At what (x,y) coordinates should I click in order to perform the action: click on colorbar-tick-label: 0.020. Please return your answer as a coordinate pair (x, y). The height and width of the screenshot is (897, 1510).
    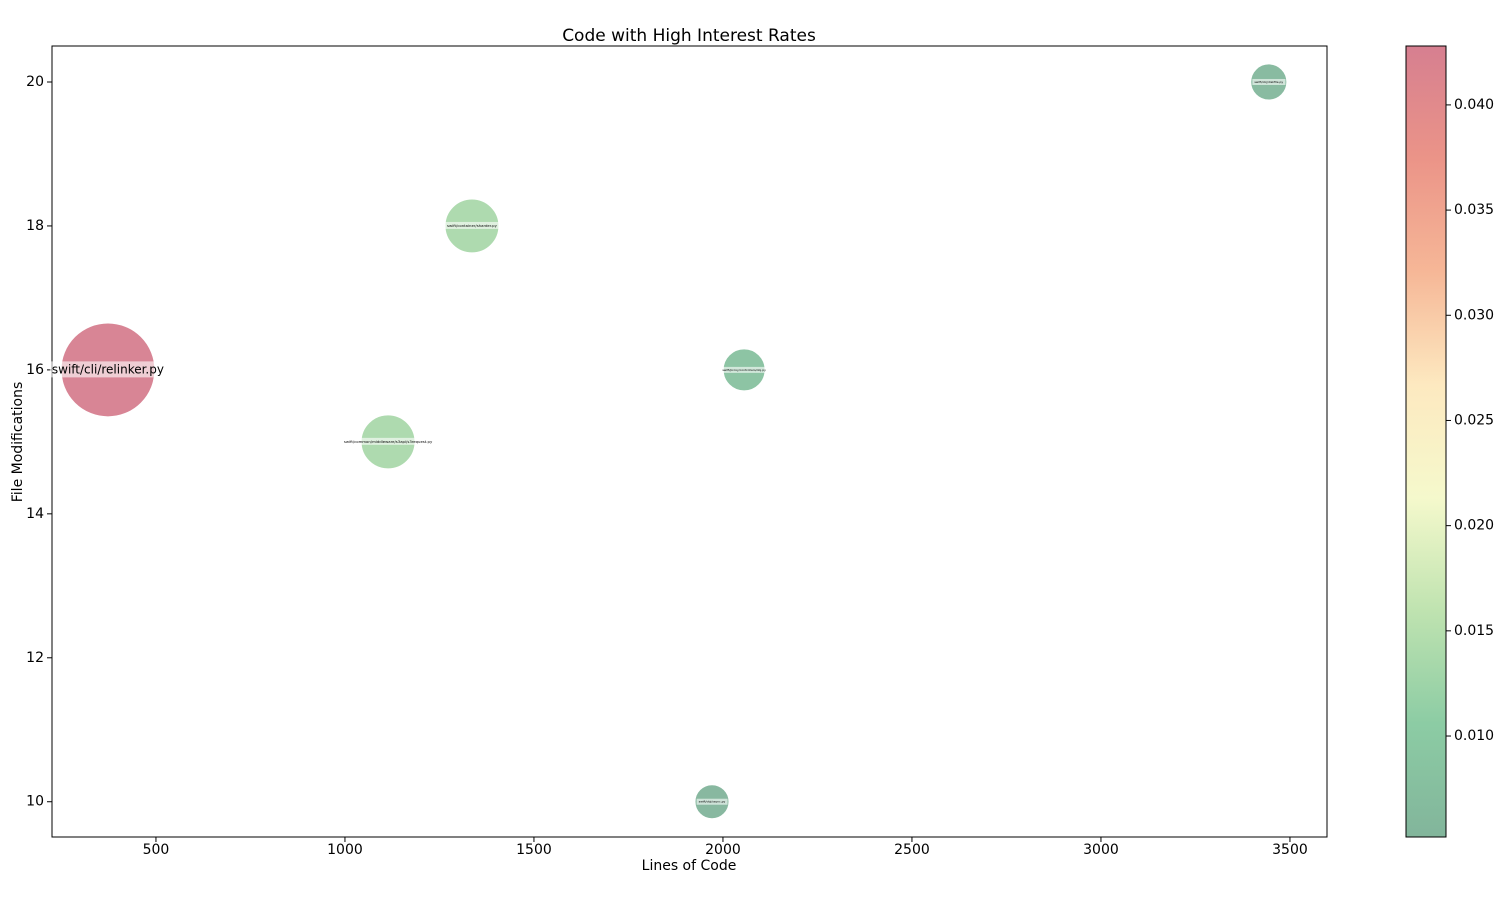
    Looking at the image, I should click on (1474, 526).